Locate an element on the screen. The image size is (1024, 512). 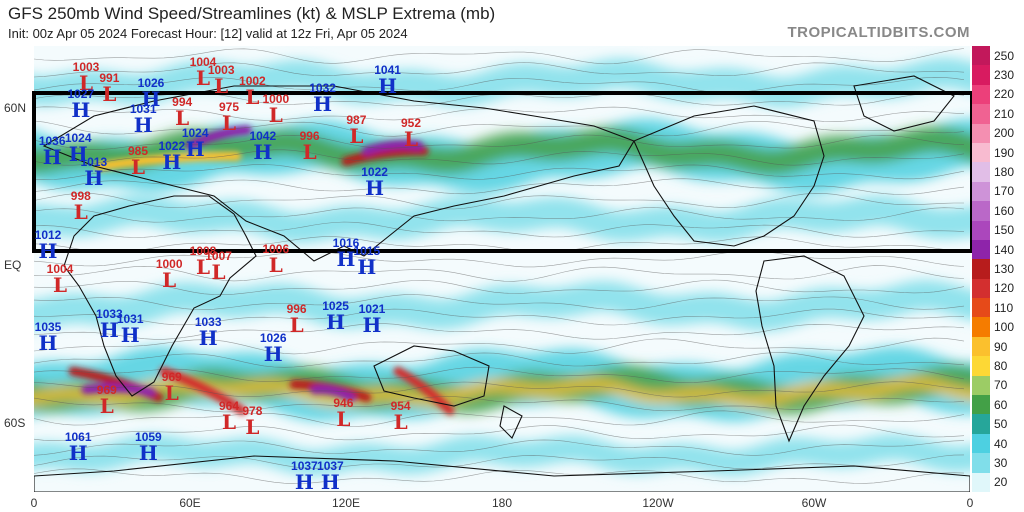
colorbar-label: 210 is located at coordinates (1004, 113).